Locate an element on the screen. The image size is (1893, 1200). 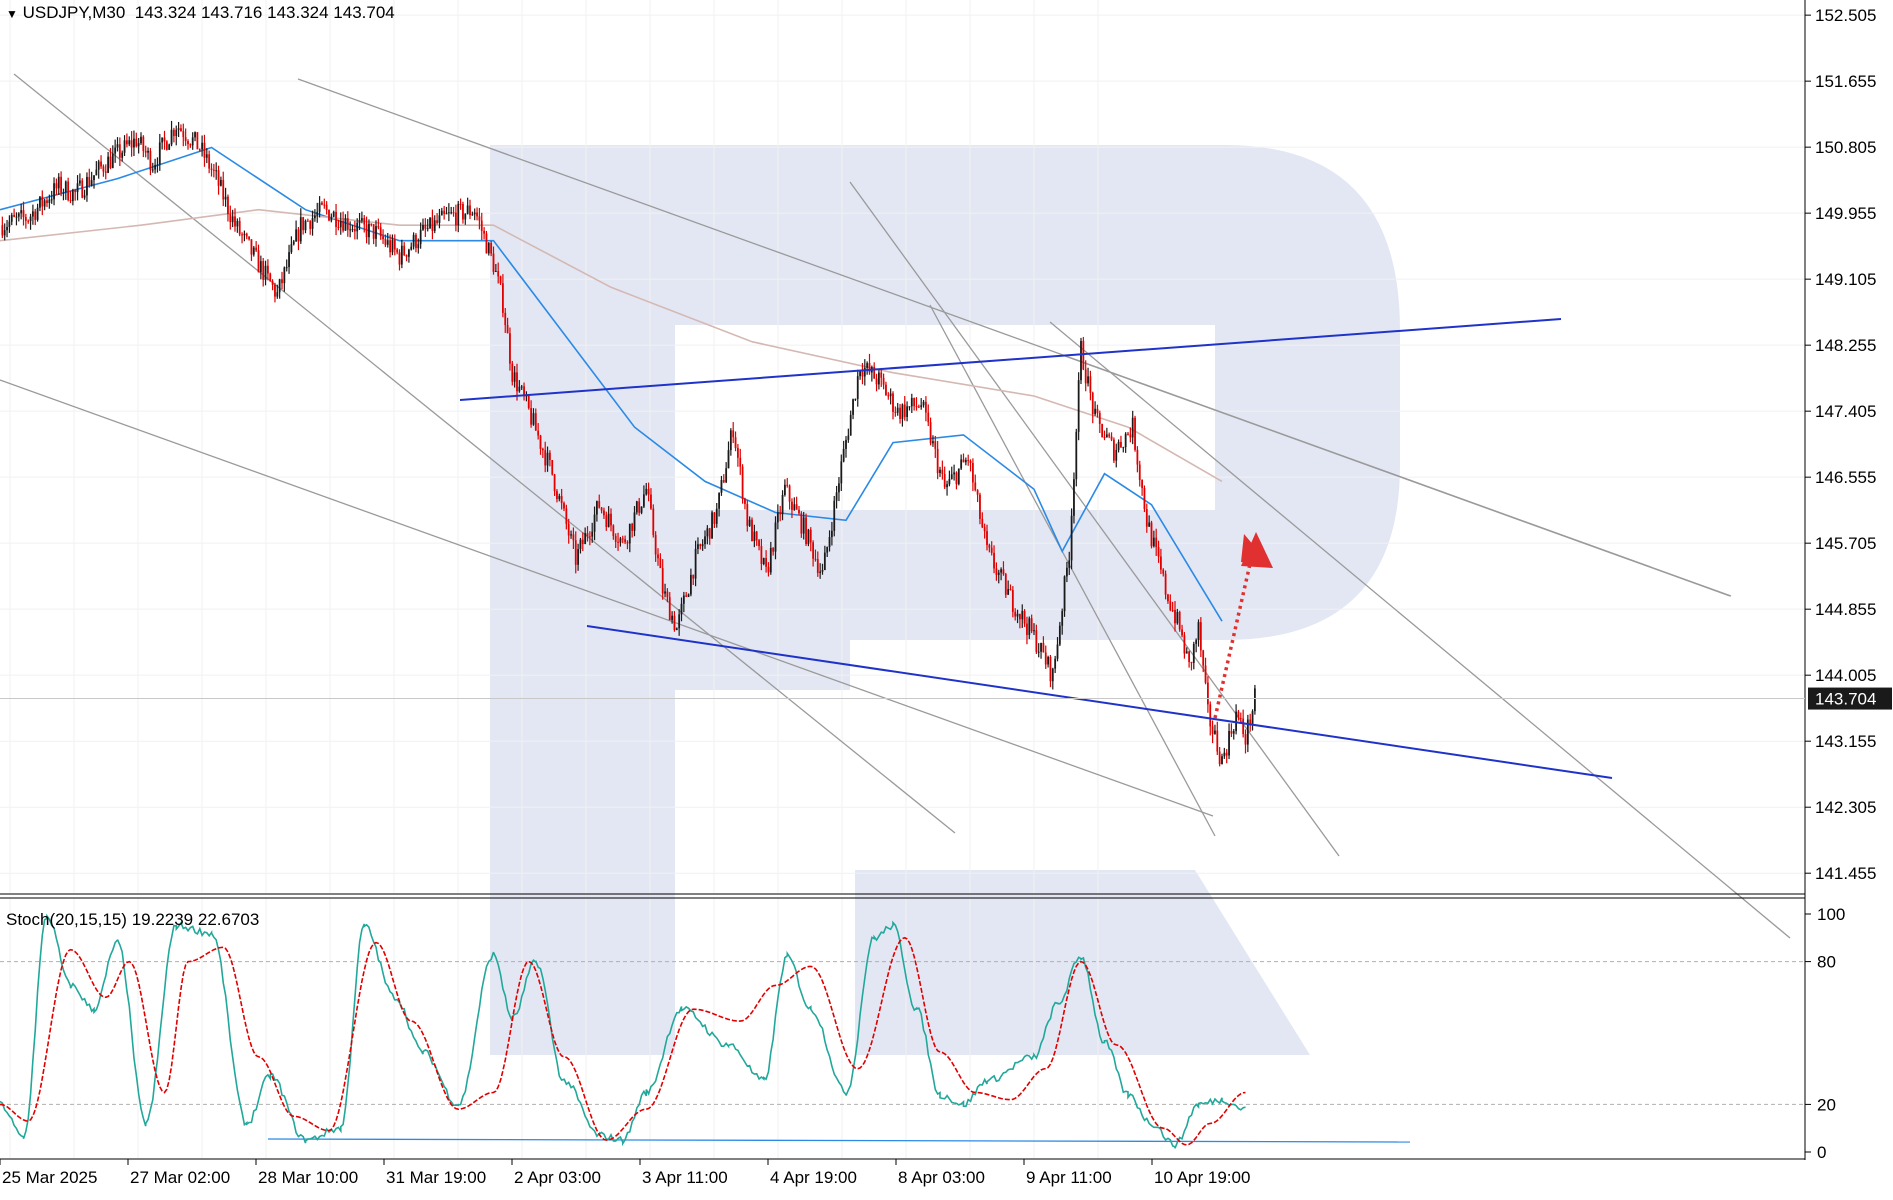
current-price-tag is located at coordinates (1850, 698).